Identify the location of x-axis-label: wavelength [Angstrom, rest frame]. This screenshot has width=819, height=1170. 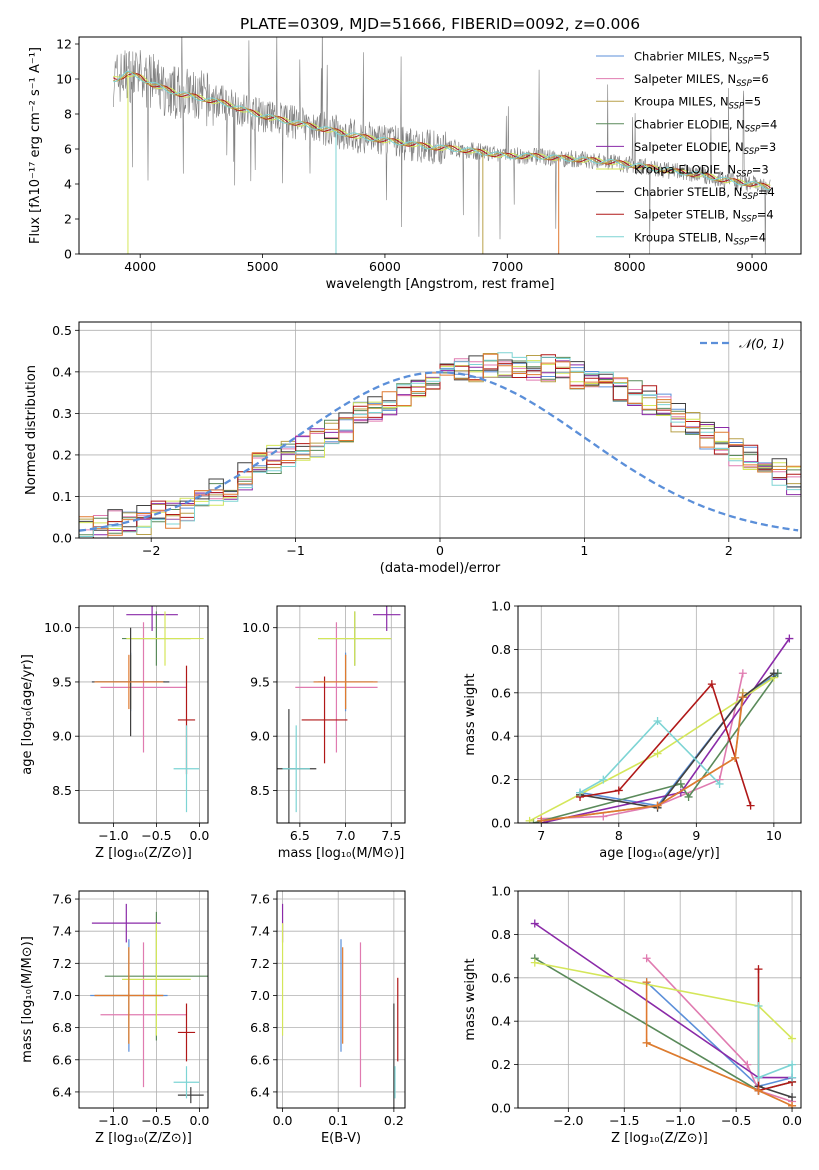
(440, 284).